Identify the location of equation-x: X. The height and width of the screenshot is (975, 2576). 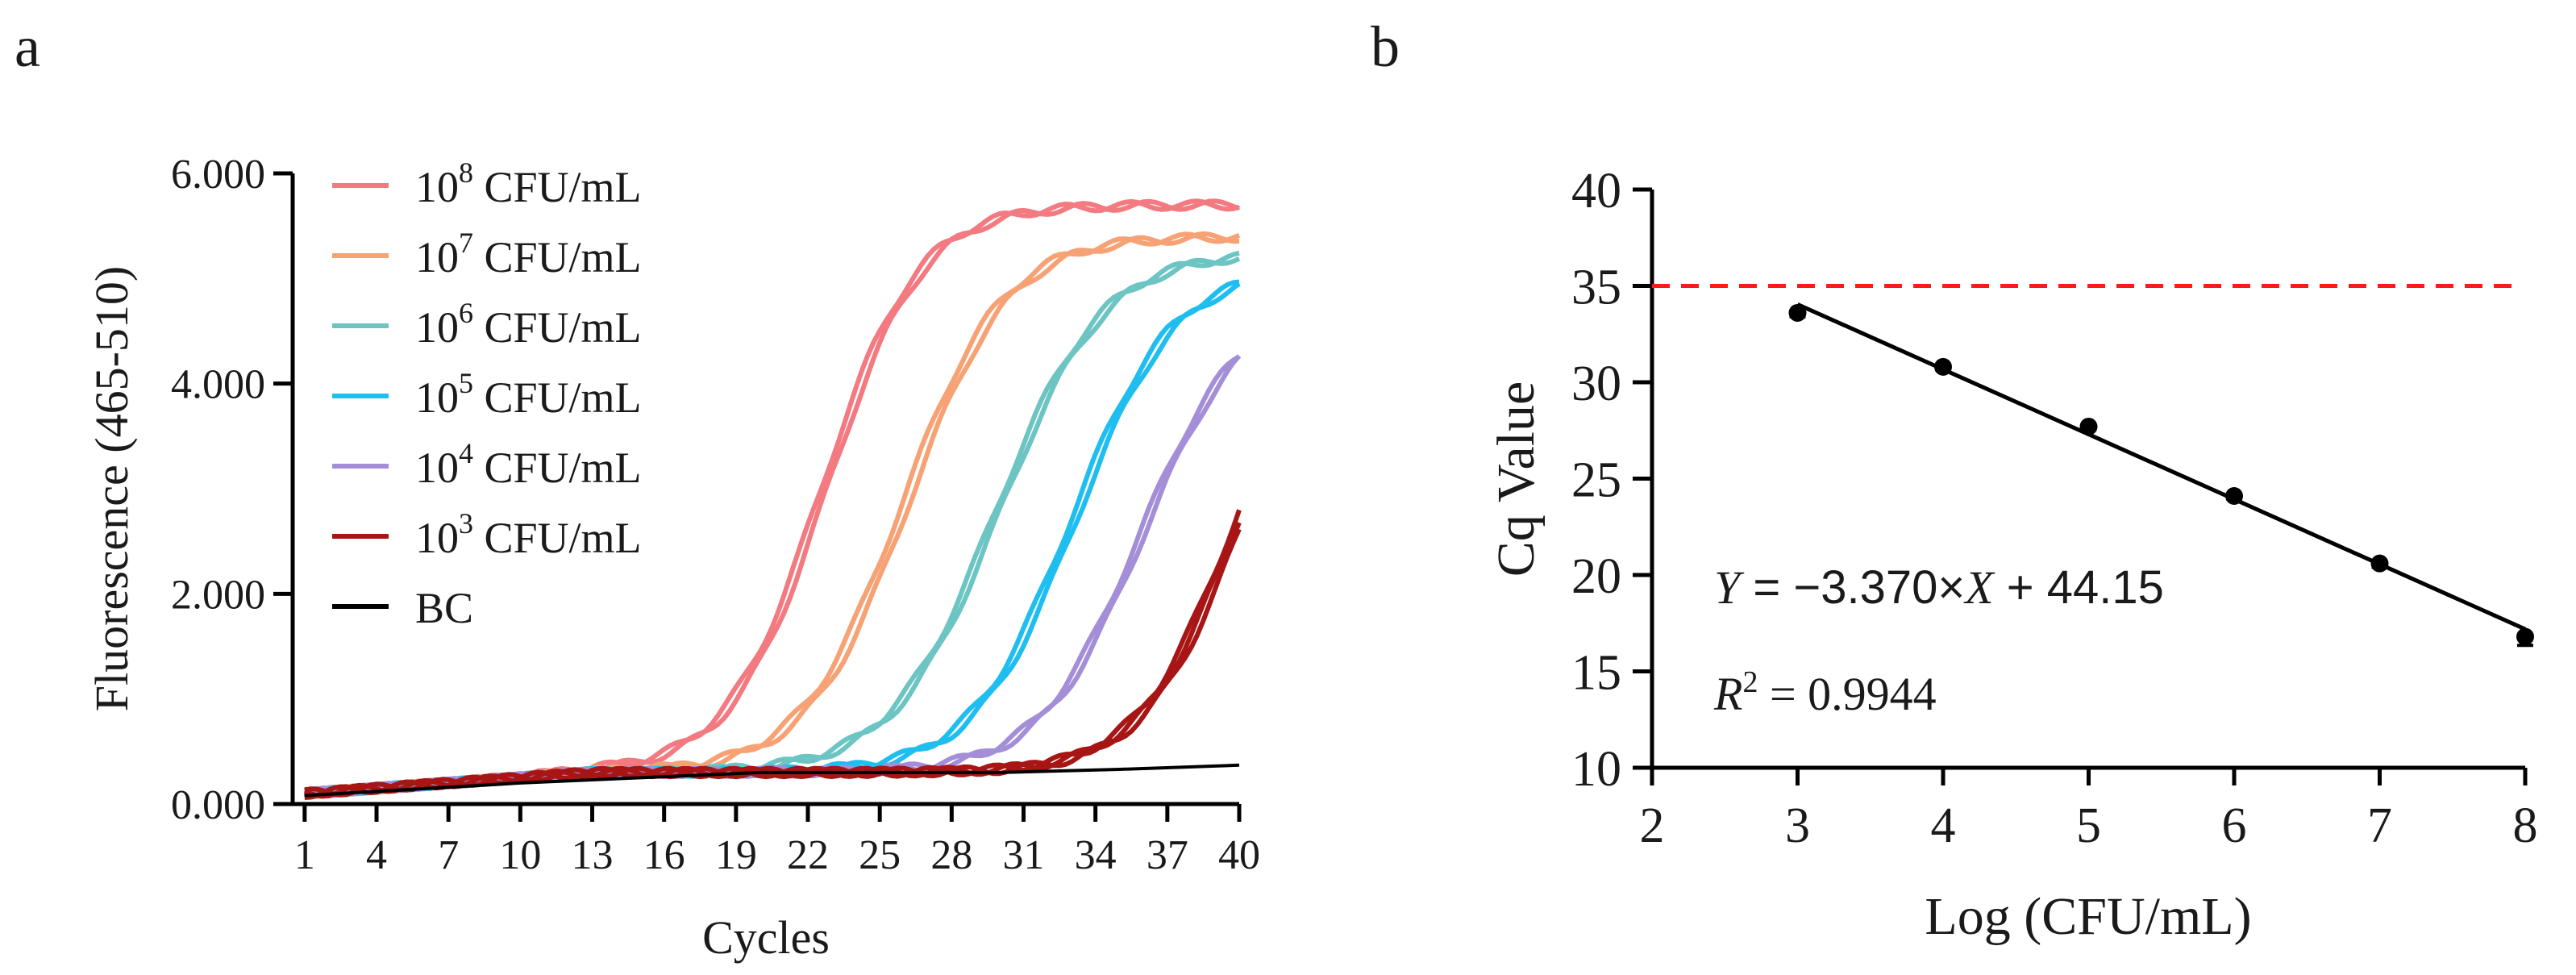
(1979, 587).